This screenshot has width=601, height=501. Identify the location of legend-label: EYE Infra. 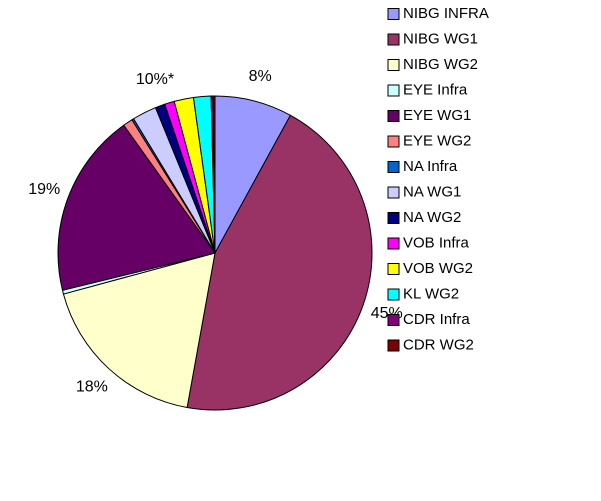
(435, 89).